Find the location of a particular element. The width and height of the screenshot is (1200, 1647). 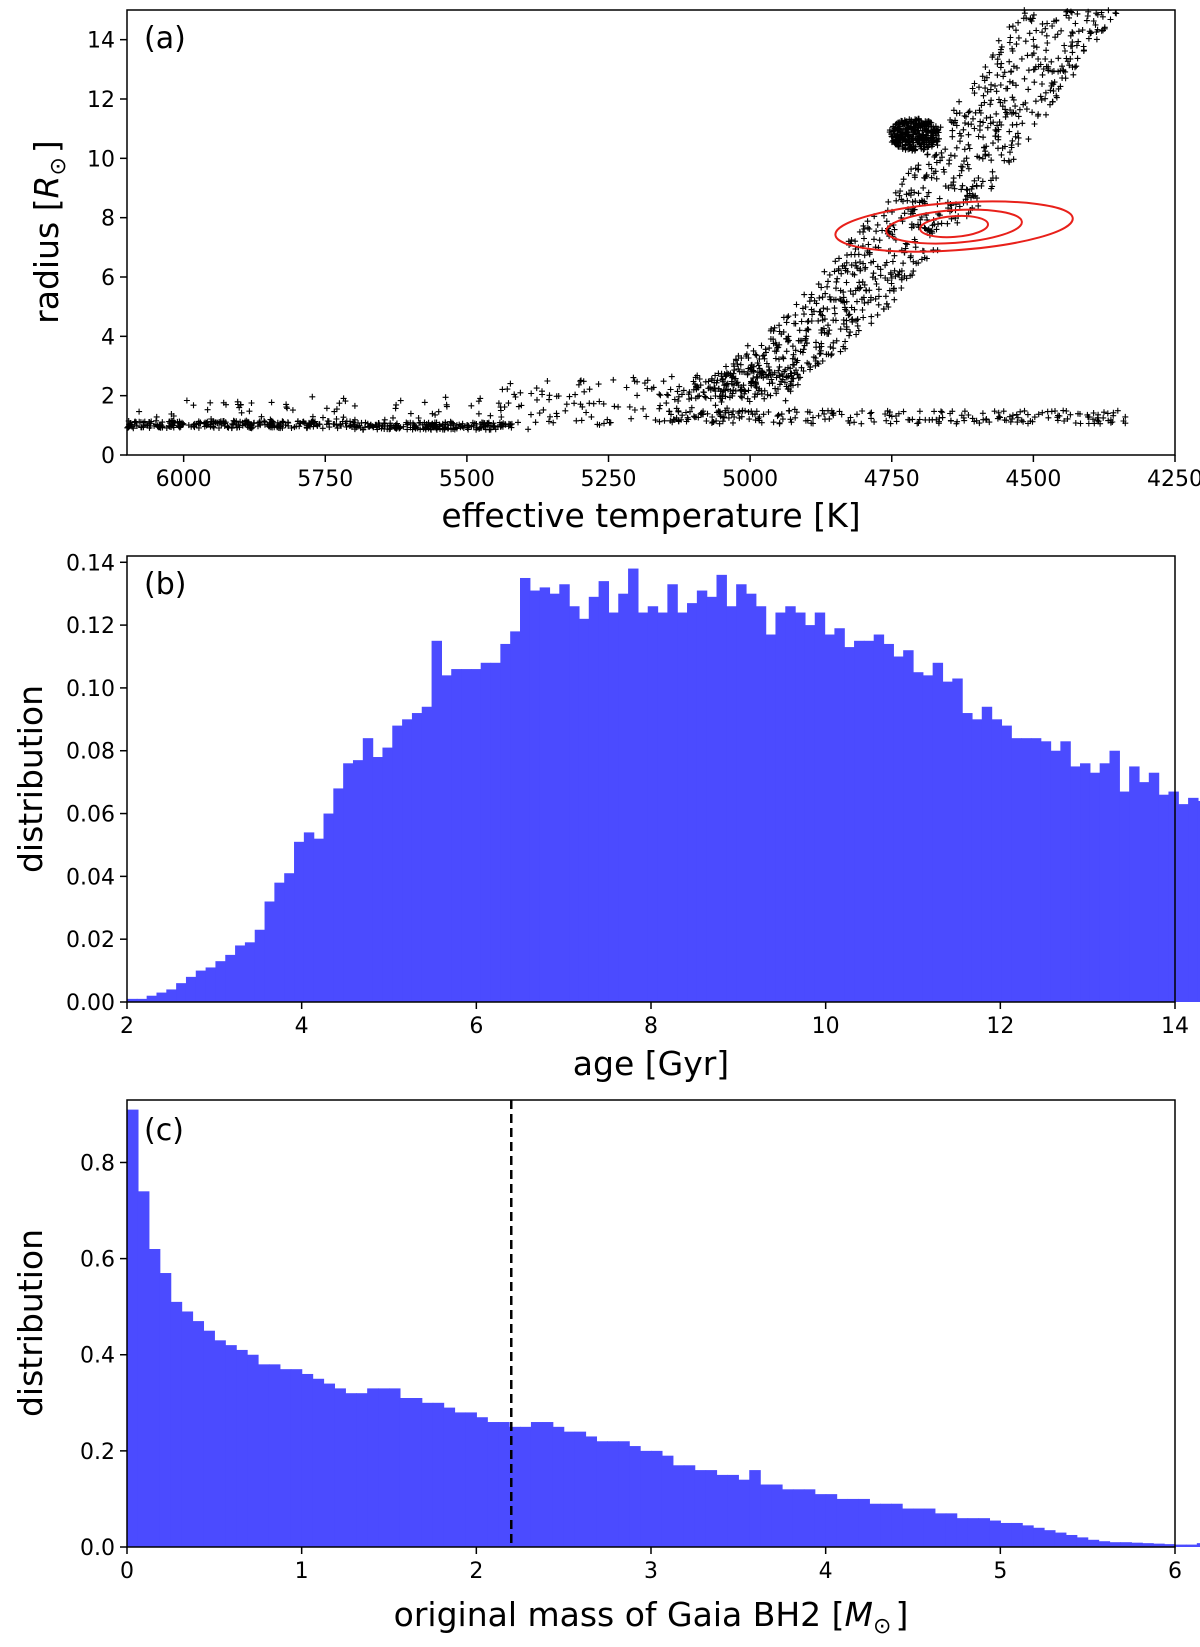

panel-b-ytick-label: 0.08 is located at coordinates (90, 752).